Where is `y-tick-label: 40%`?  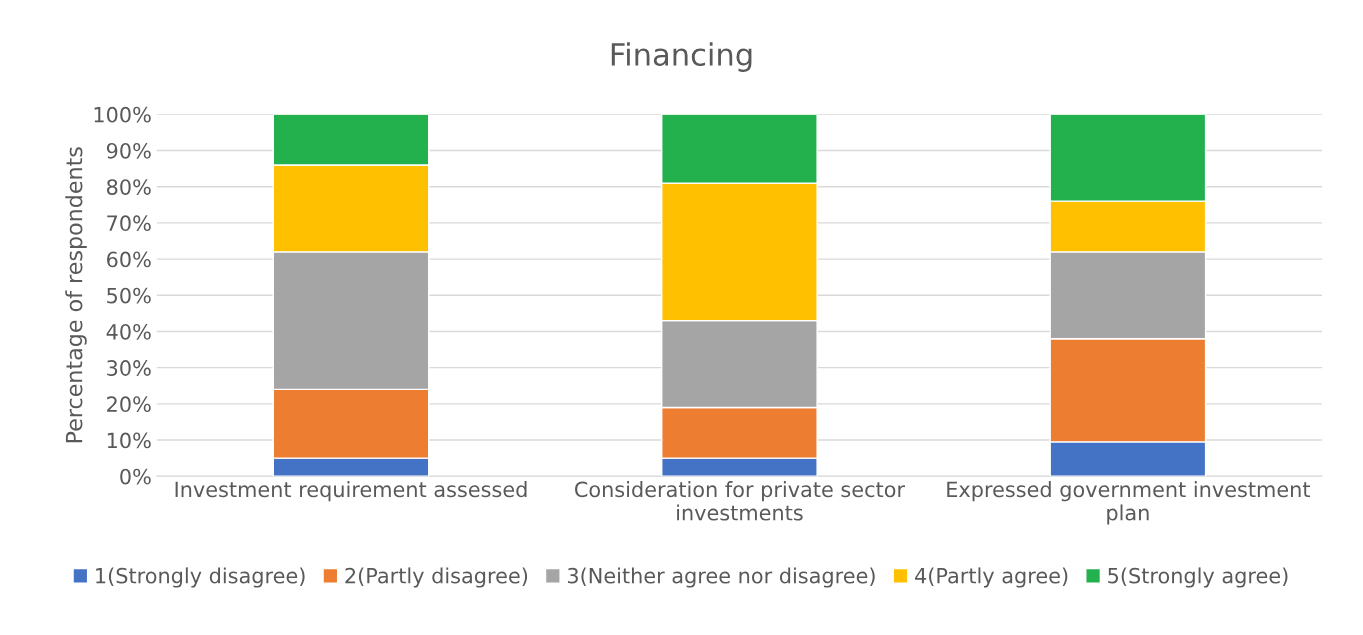 y-tick-label: 40% is located at coordinates (128, 331).